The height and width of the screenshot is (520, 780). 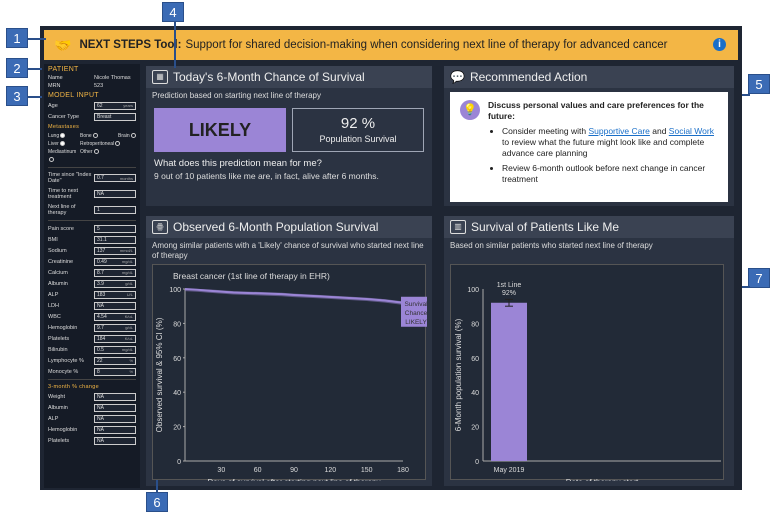 What do you see at coordinates (160, 77) in the screenshot?
I see `calendar-icon: ▦` at bounding box center [160, 77].